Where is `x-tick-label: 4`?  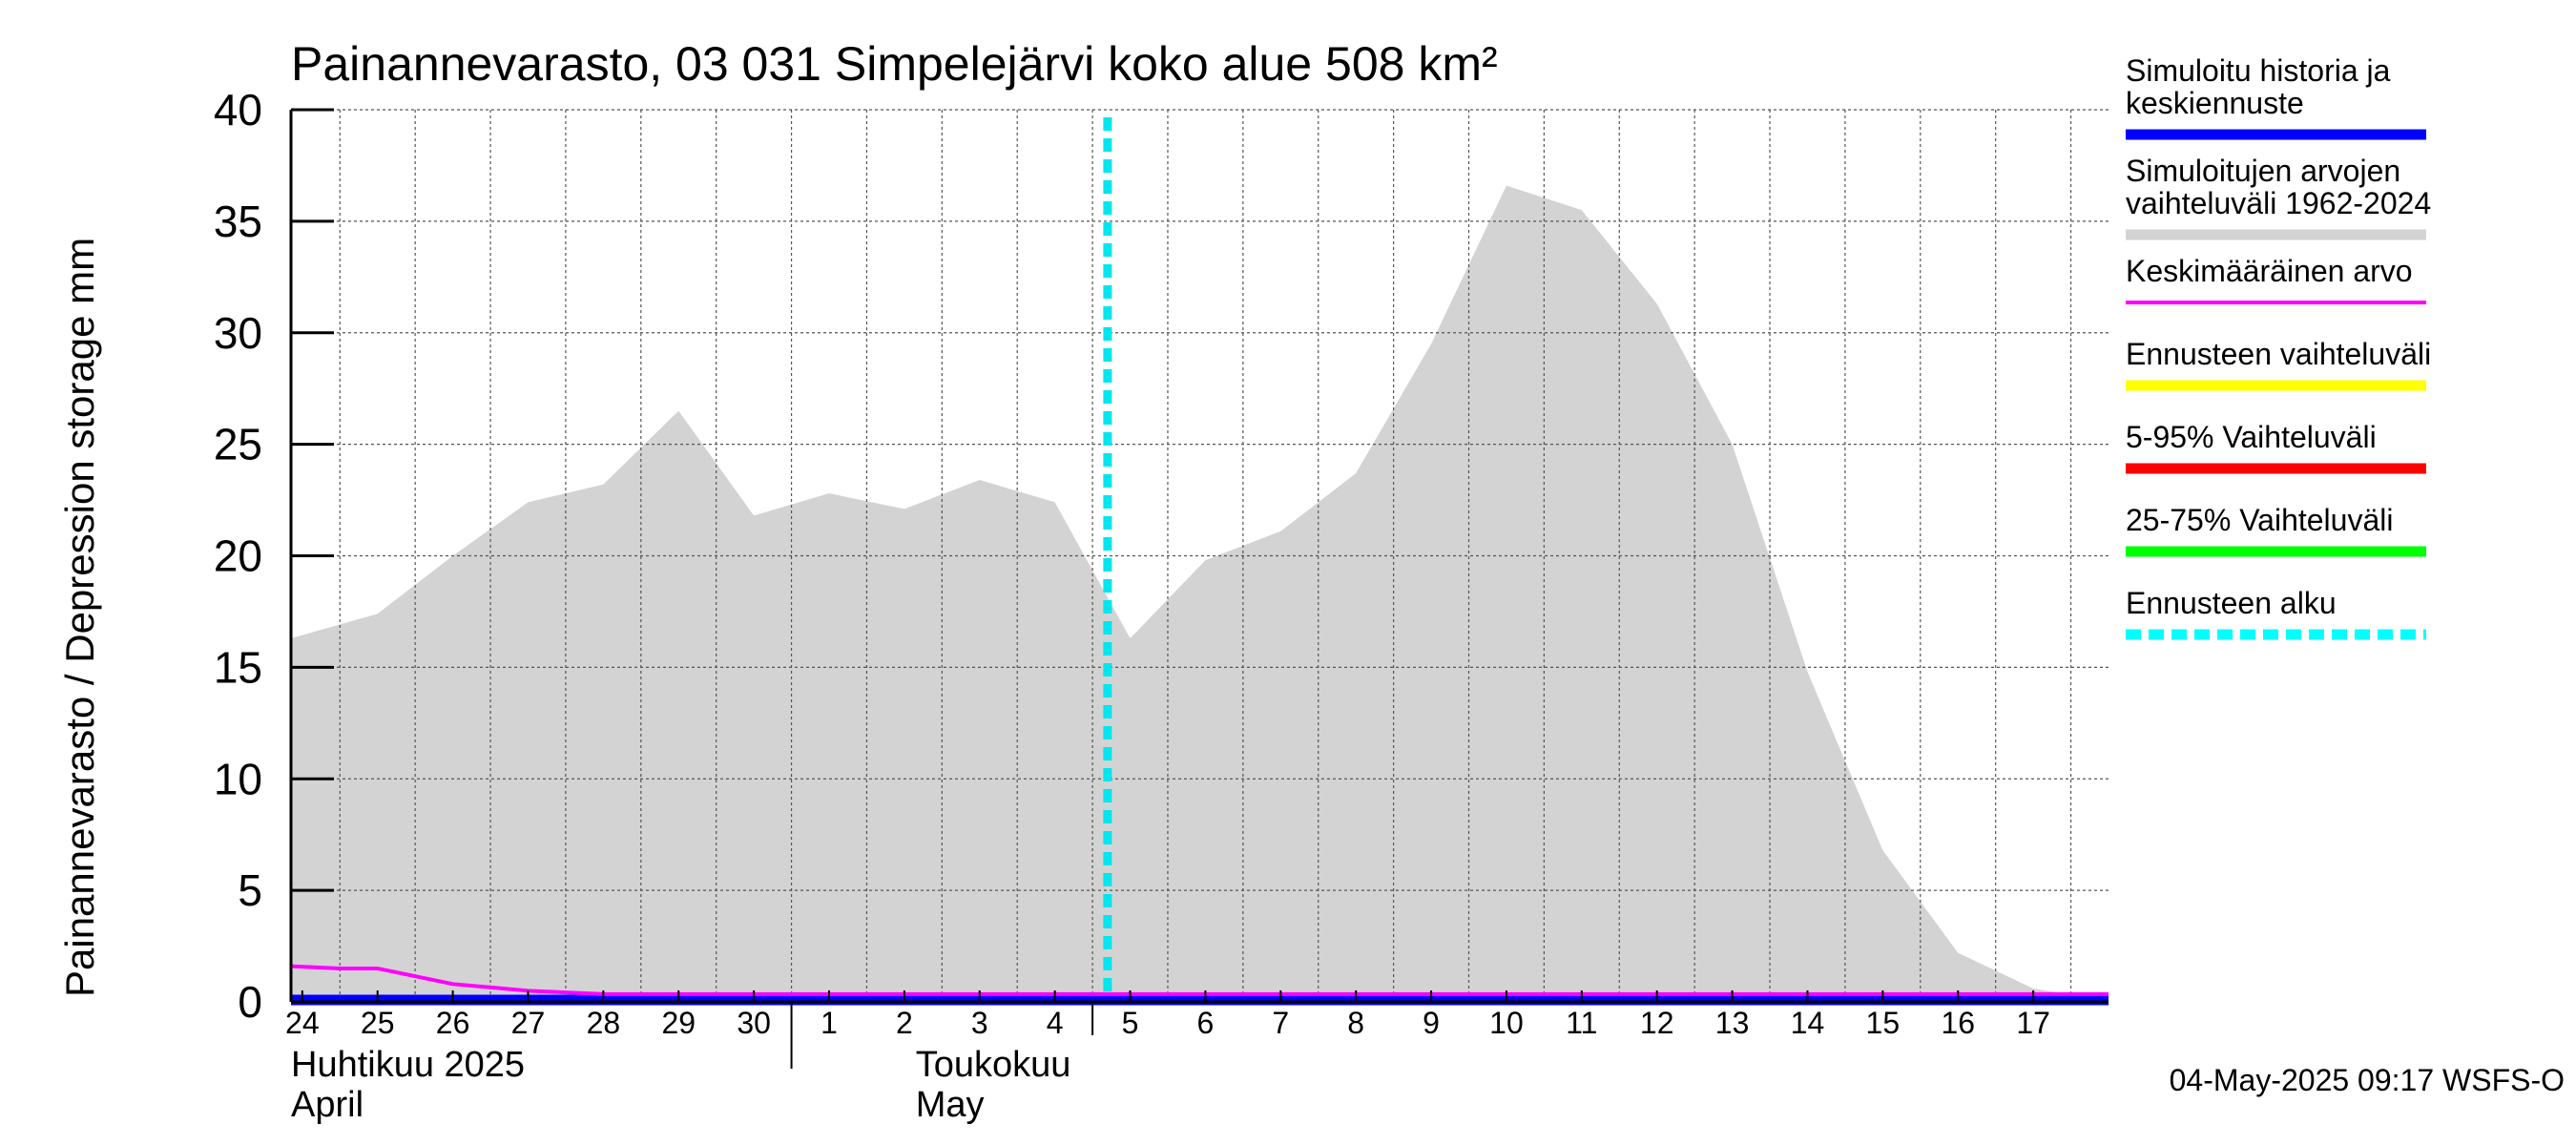 x-tick-label: 4 is located at coordinates (1055, 1023).